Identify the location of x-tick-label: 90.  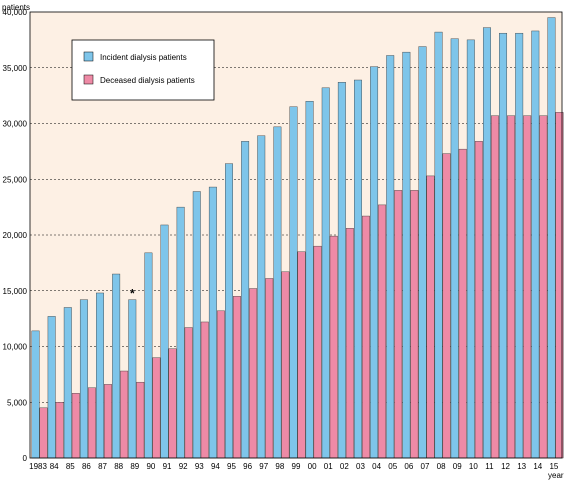
(150, 466).